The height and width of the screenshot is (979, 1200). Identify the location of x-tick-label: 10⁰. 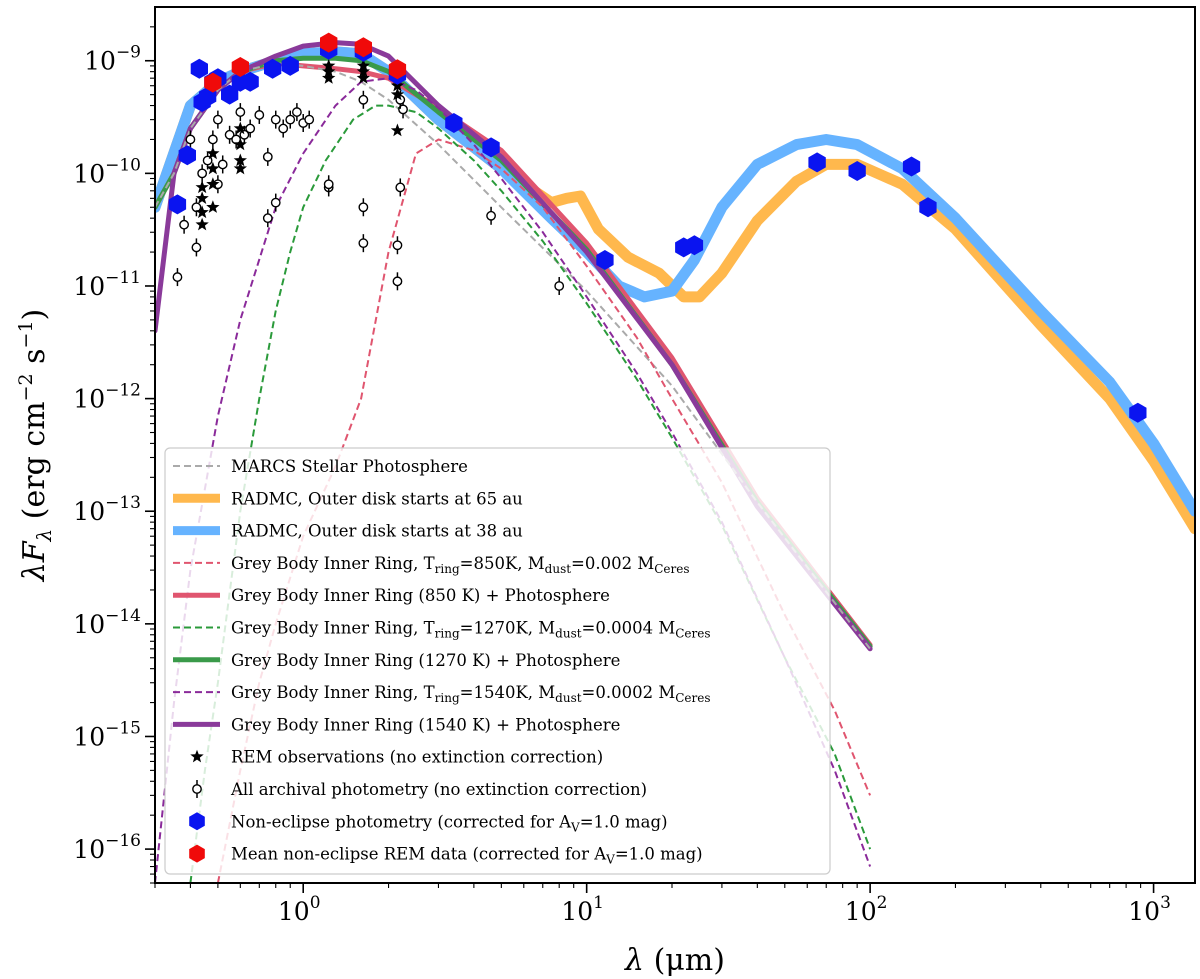
(299, 909).